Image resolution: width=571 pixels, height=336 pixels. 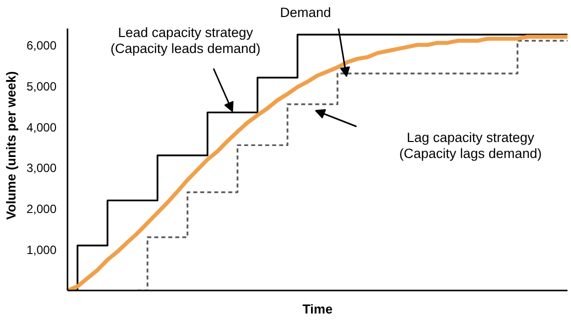 What do you see at coordinates (41, 86) in the screenshot?
I see `y-tick-label: 5,000` at bounding box center [41, 86].